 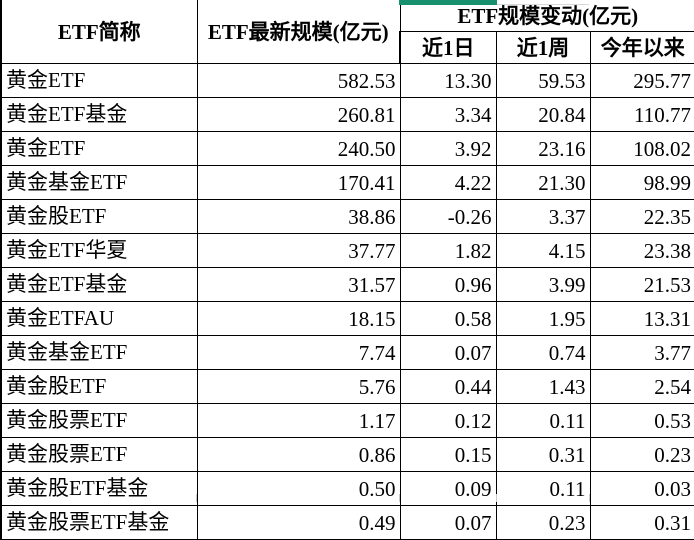 I want to click on change-ytd-cell: 108.02, so click(x=641, y=148).